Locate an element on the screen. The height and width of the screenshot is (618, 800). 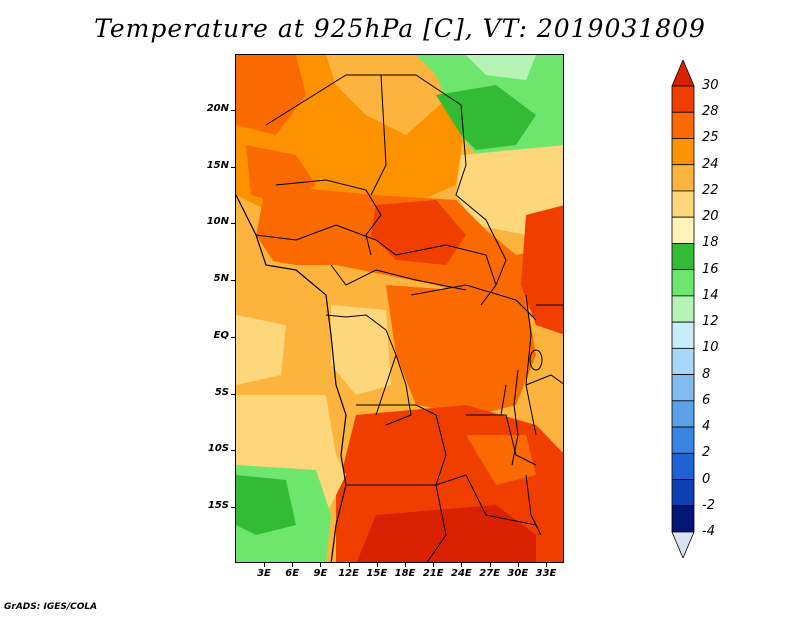
field-ne-light-green is located at coordinates (501, 67).